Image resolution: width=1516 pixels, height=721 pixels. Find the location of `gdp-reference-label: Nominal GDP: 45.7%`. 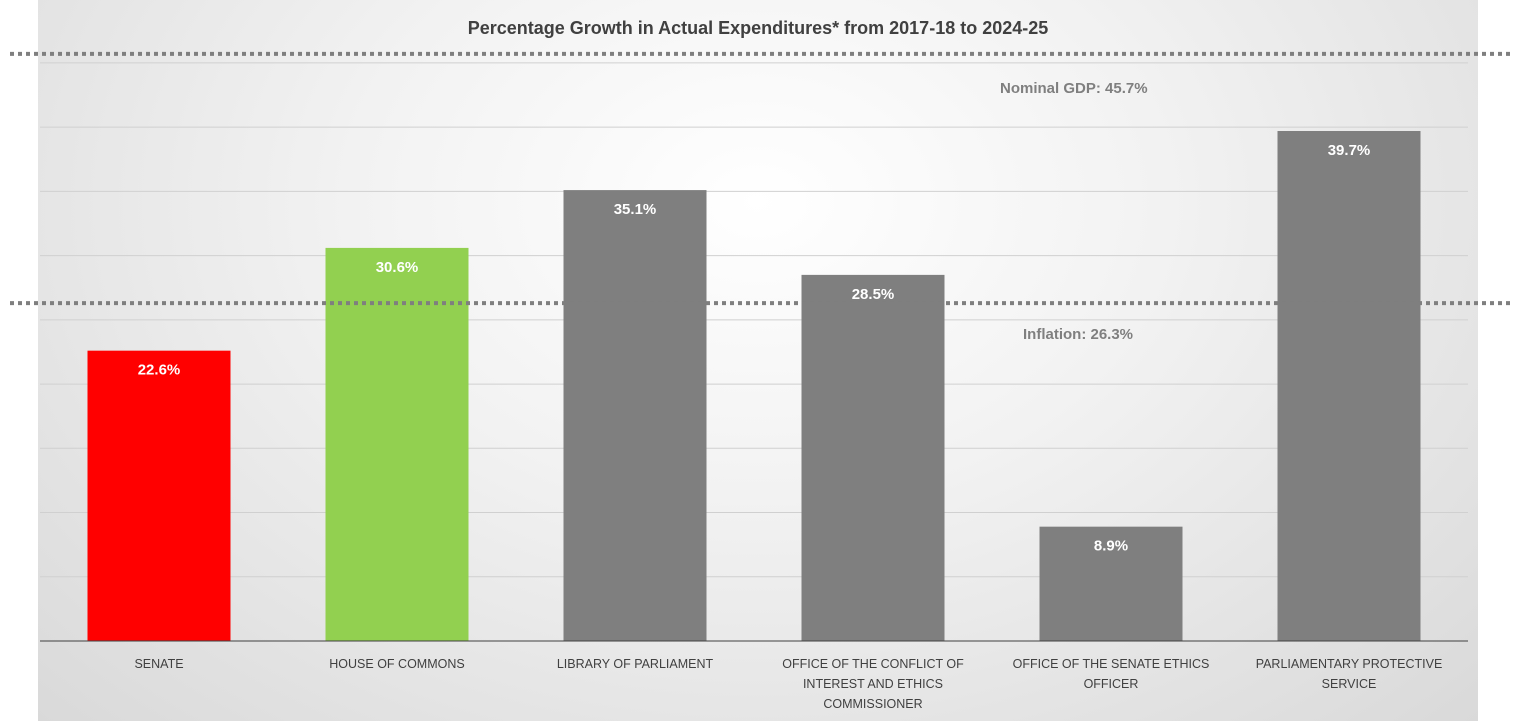

gdp-reference-label: Nominal GDP: 45.7% is located at coordinates (1074, 88).